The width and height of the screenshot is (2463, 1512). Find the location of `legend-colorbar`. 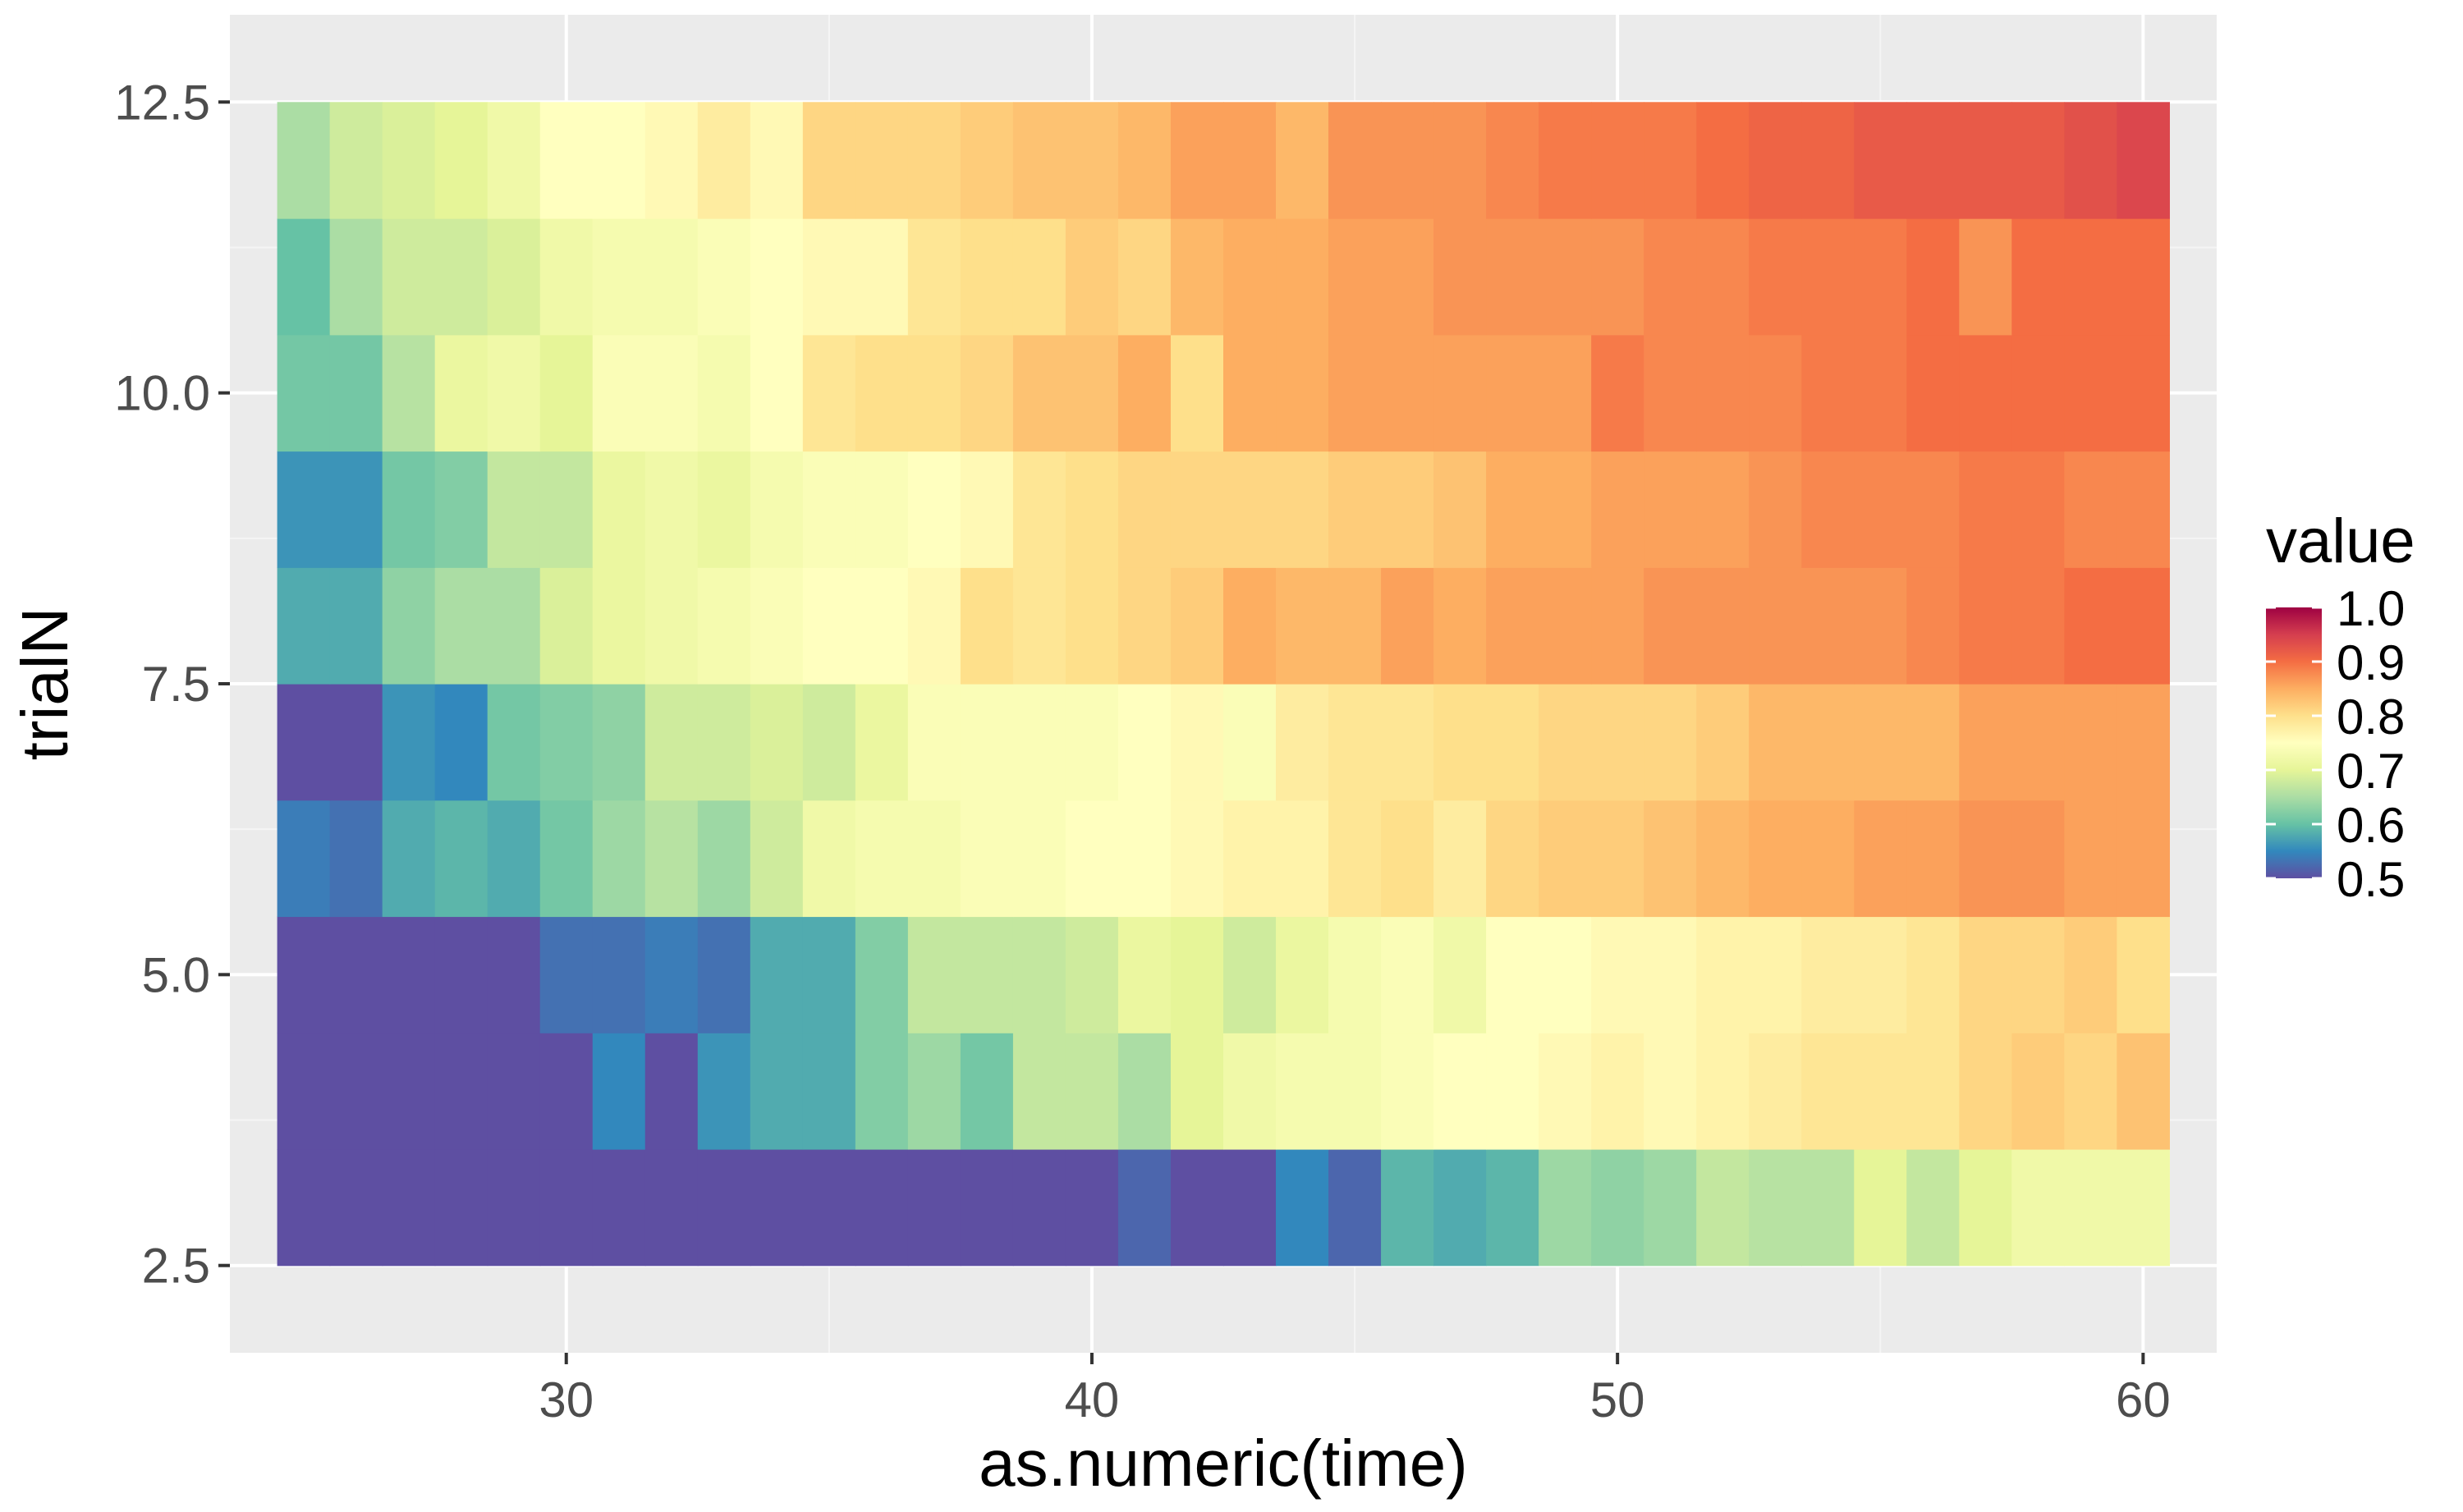

legend-colorbar is located at coordinates (2294, 742).